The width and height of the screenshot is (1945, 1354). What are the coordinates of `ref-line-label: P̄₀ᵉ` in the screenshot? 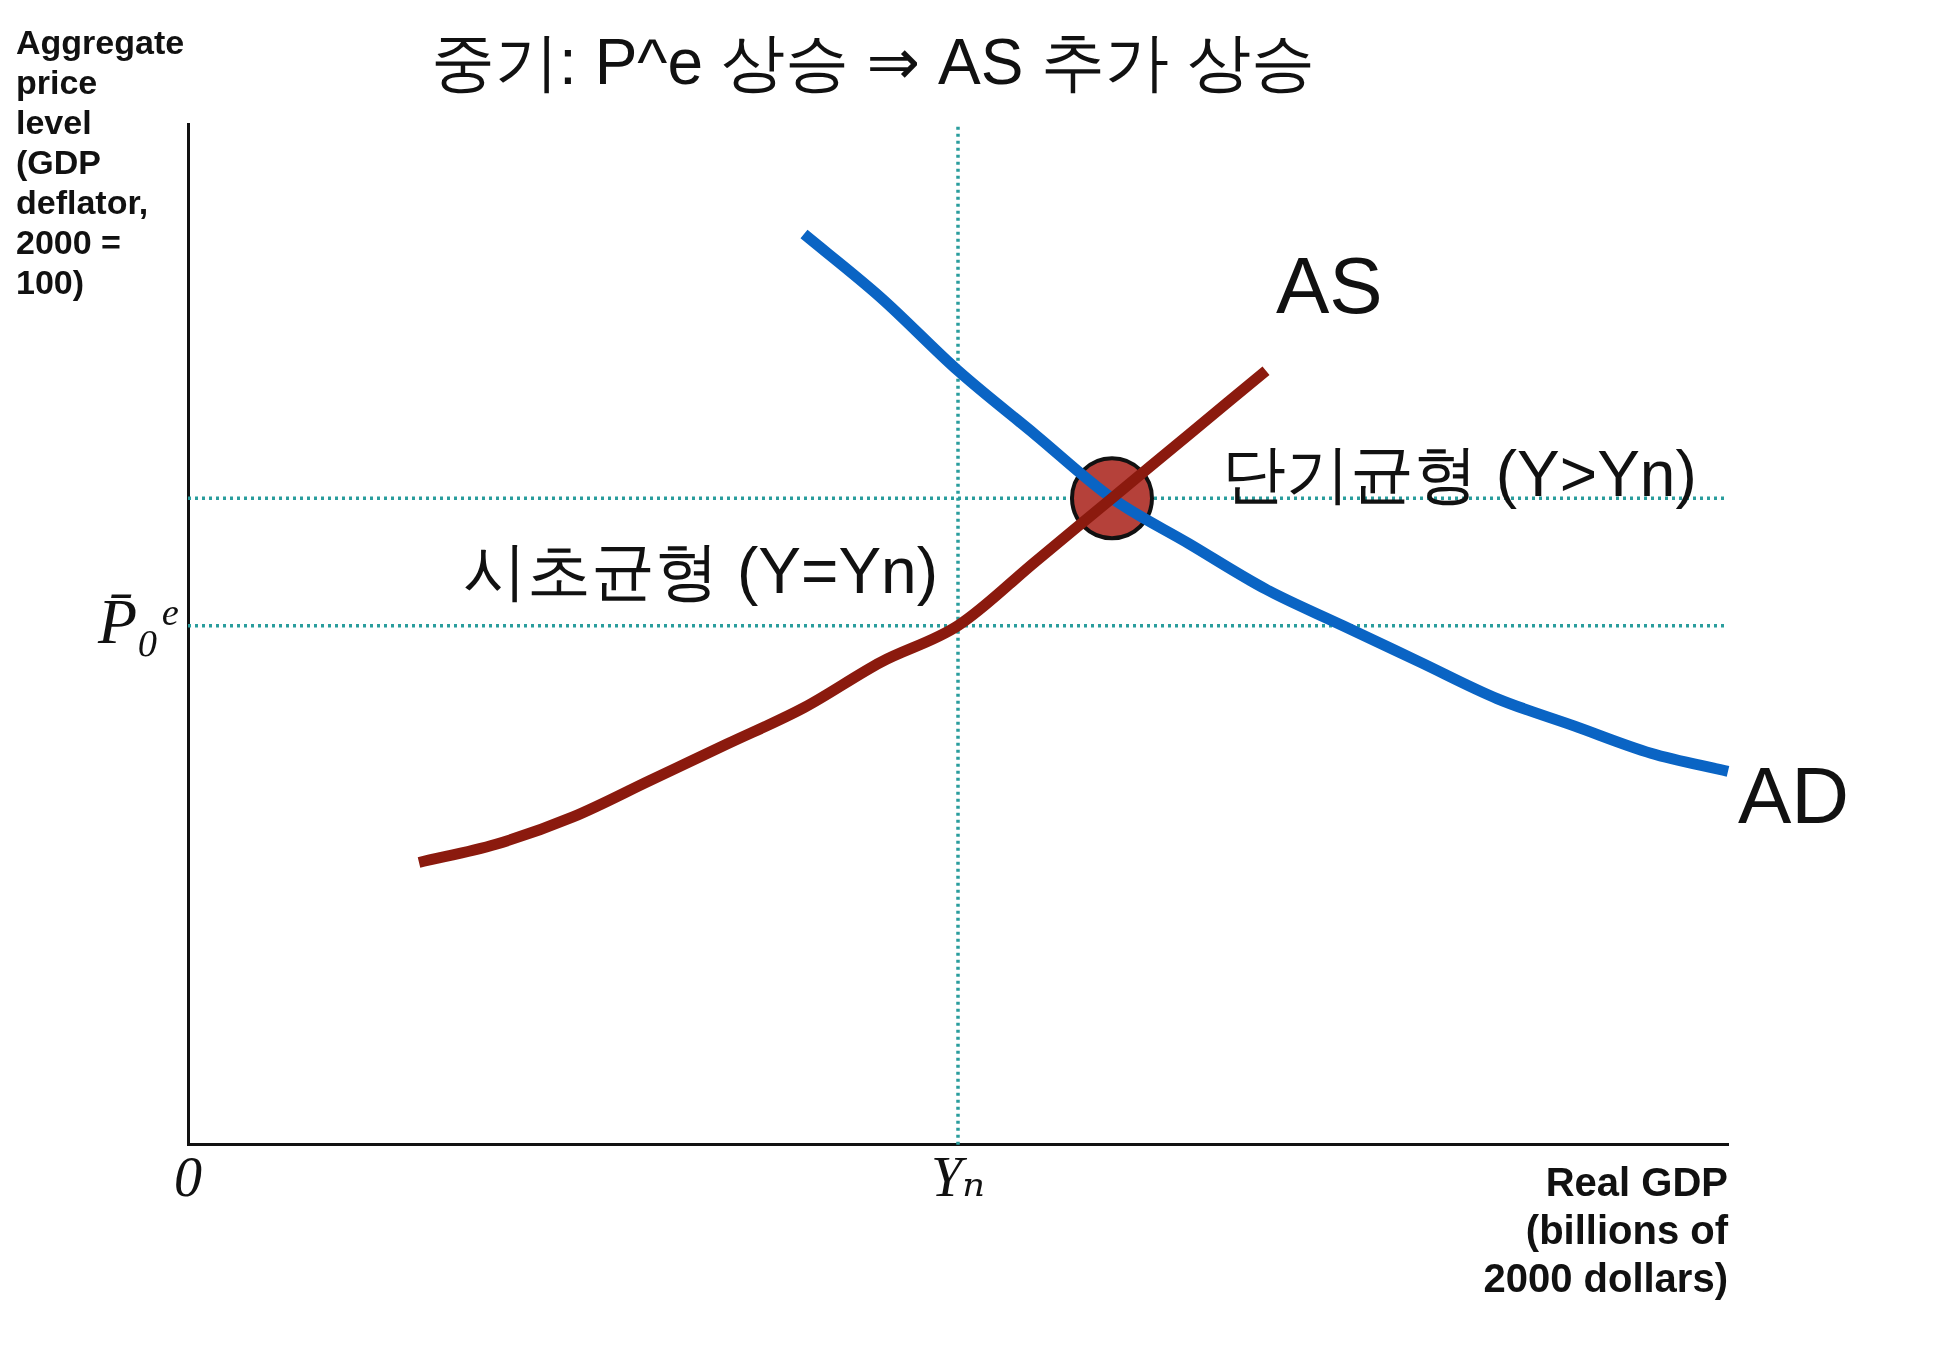 It's located at (137, 621).